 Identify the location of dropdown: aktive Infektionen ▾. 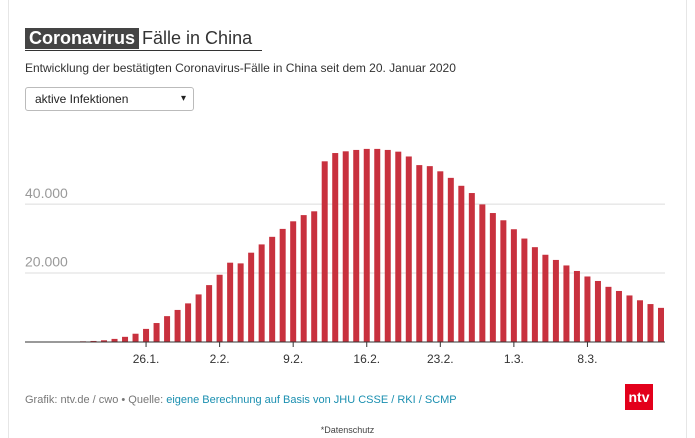
(109, 99).